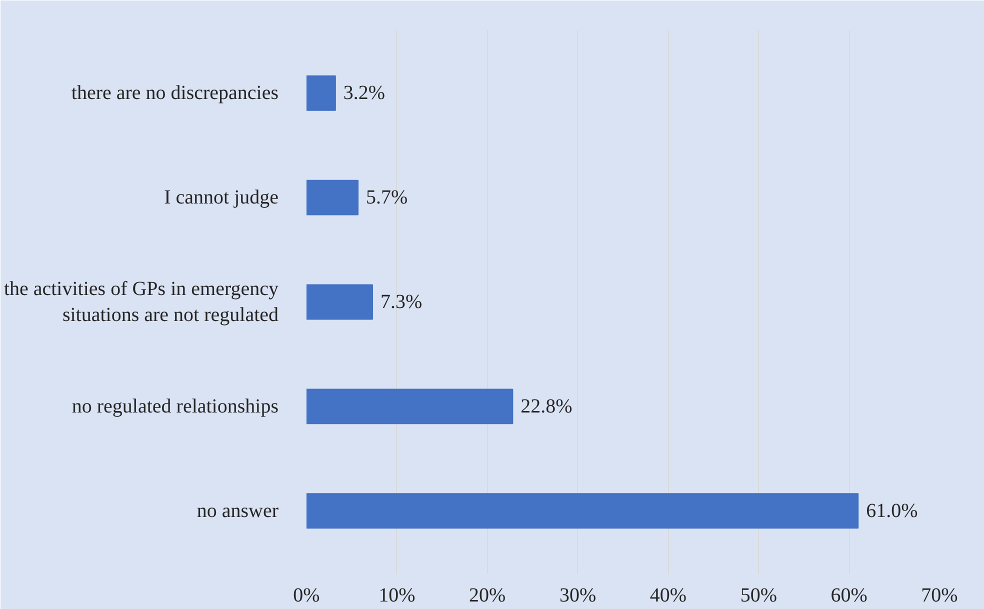 The width and height of the screenshot is (984, 609). Describe the element at coordinates (892, 511) in the screenshot. I see `data-label: 61.0%` at that location.